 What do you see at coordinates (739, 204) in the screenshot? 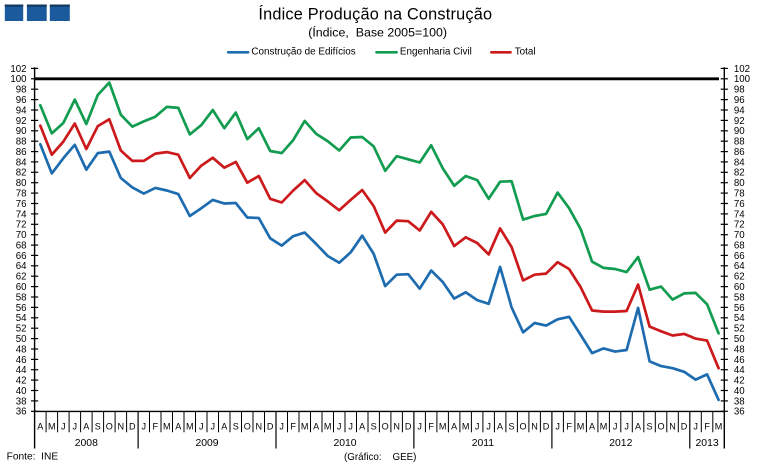
I see `svg-text: 76` at bounding box center [739, 204].